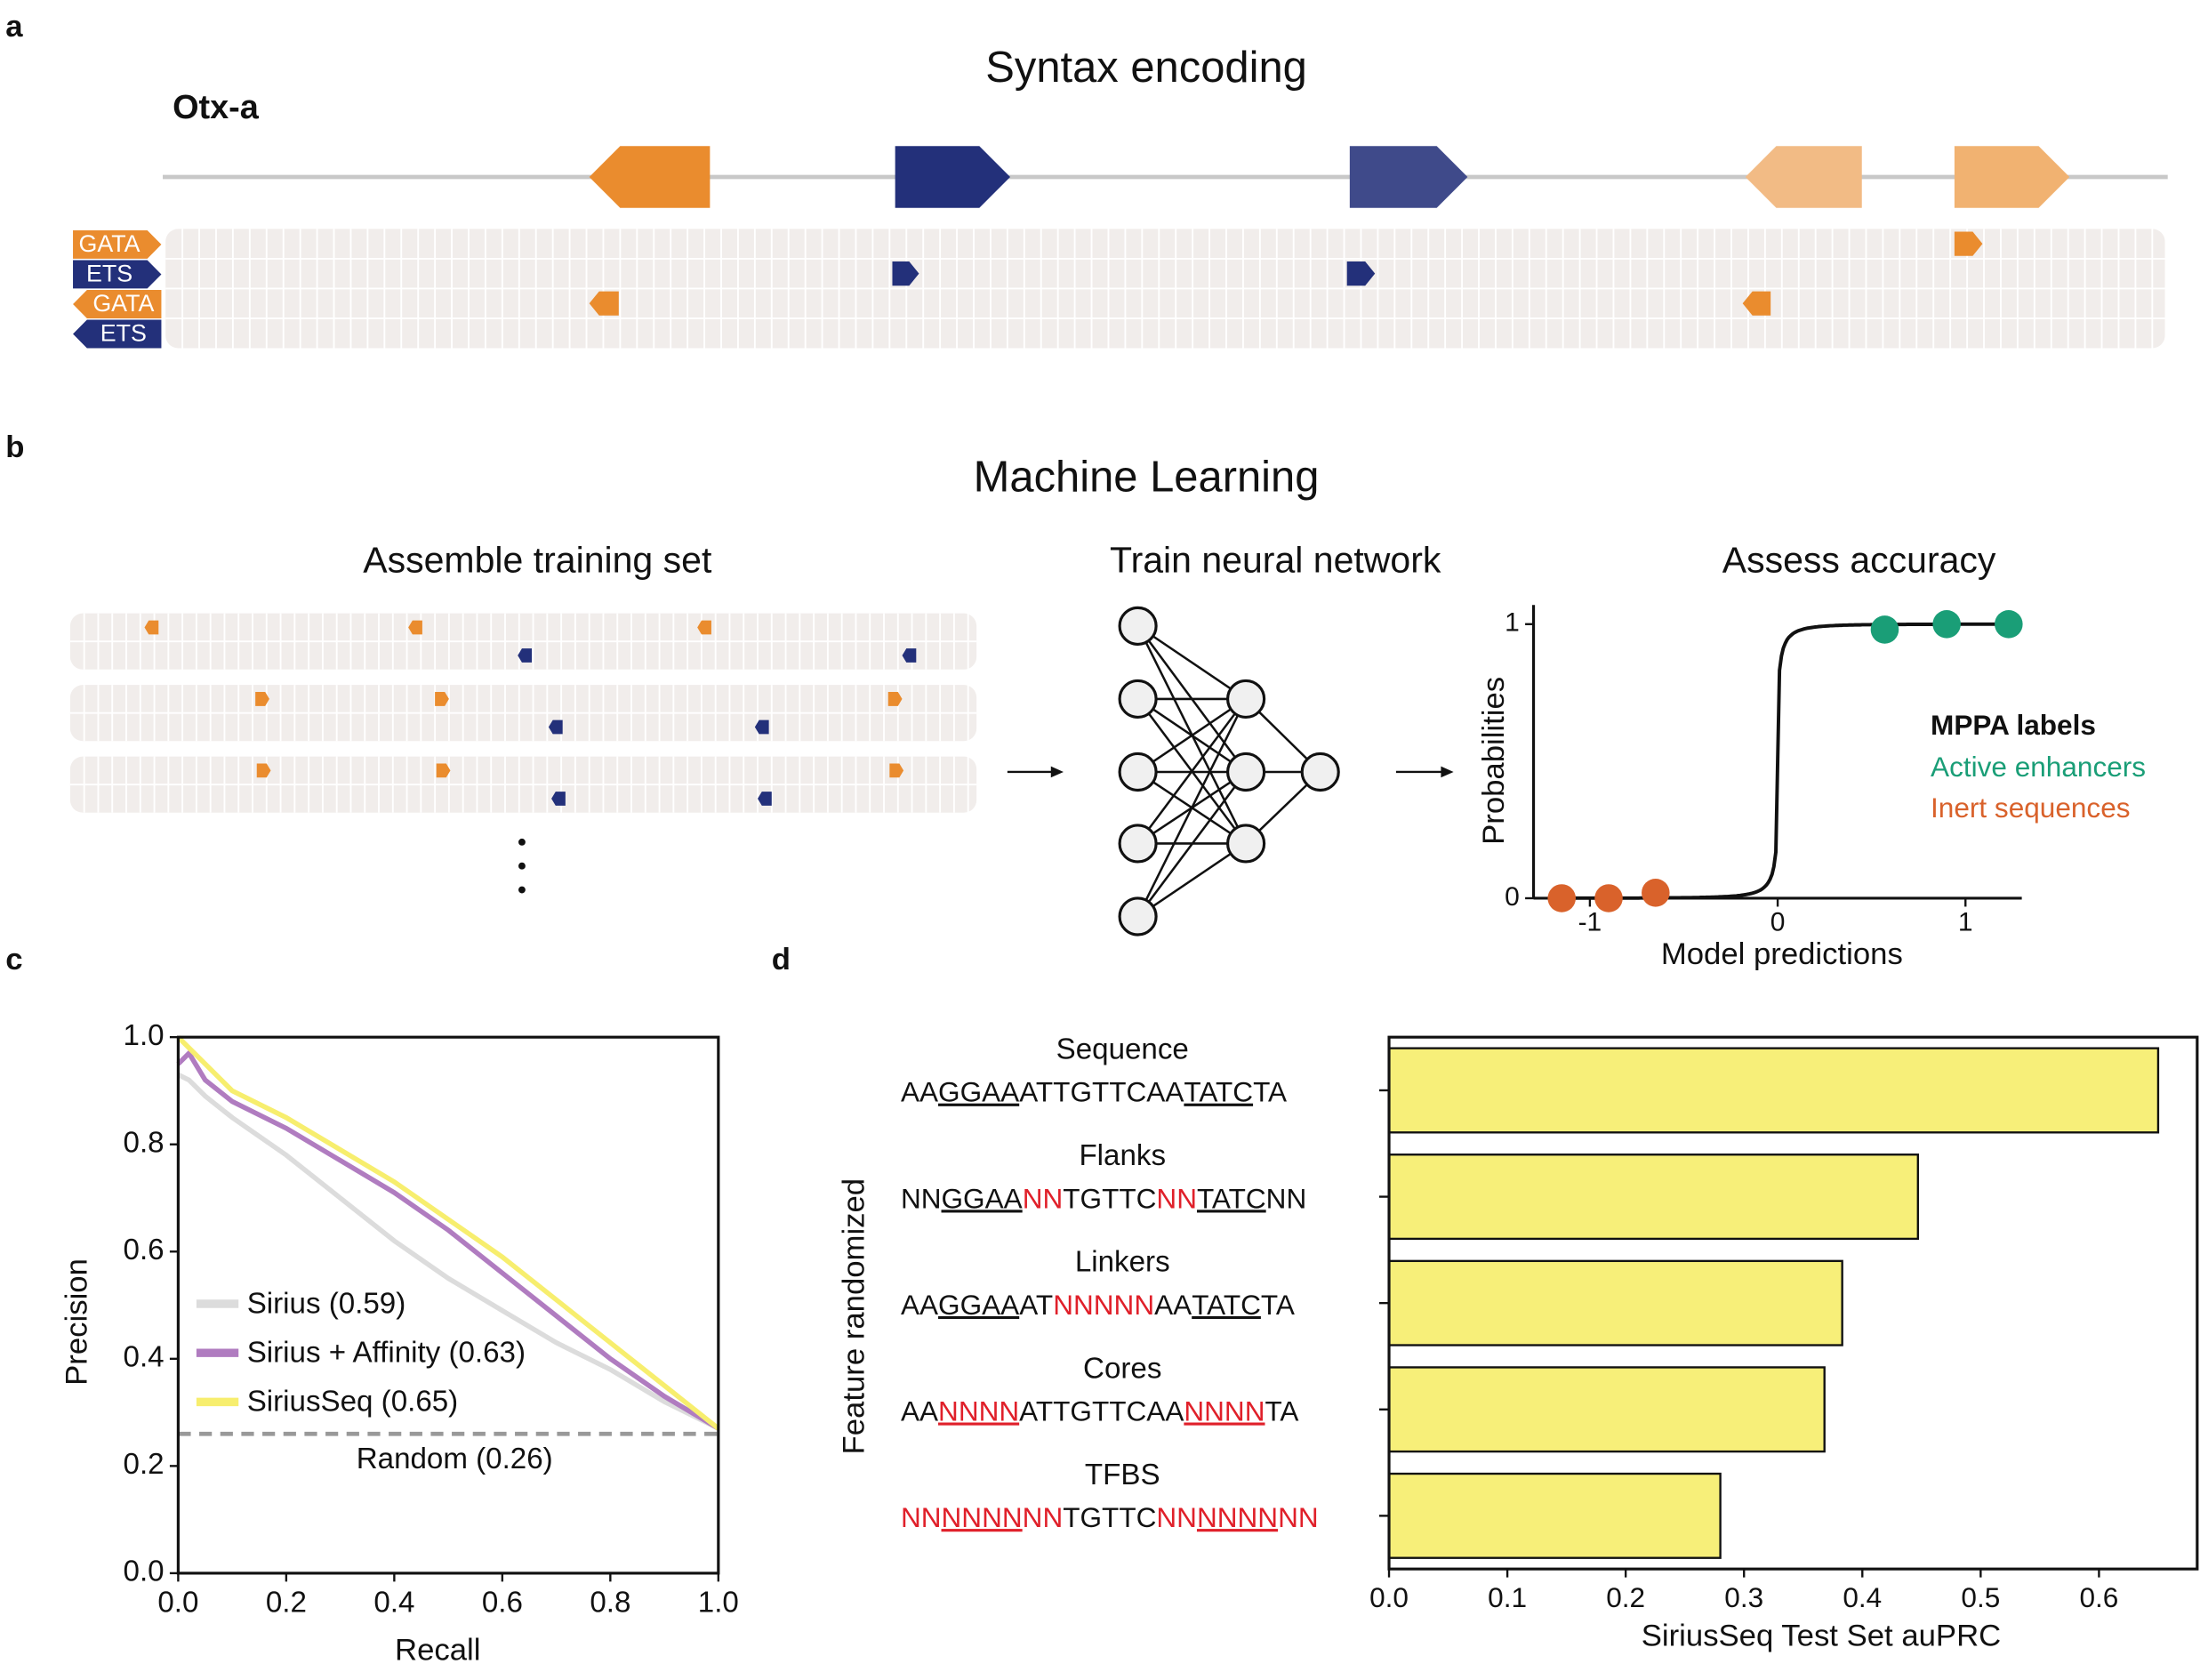 This screenshot has width=2200, height=1680. Describe the element at coordinates (437, 1650) in the screenshot. I see `x-axis-label: Recall` at that location.